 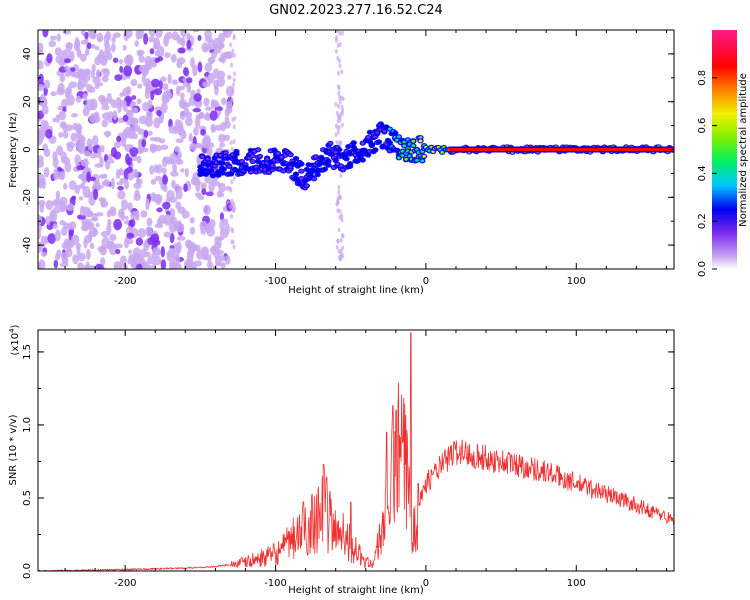 What do you see at coordinates (27, 197) in the screenshot?
I see `spectrogram-y-tick-label: -20` at bounding box center [27, 197].